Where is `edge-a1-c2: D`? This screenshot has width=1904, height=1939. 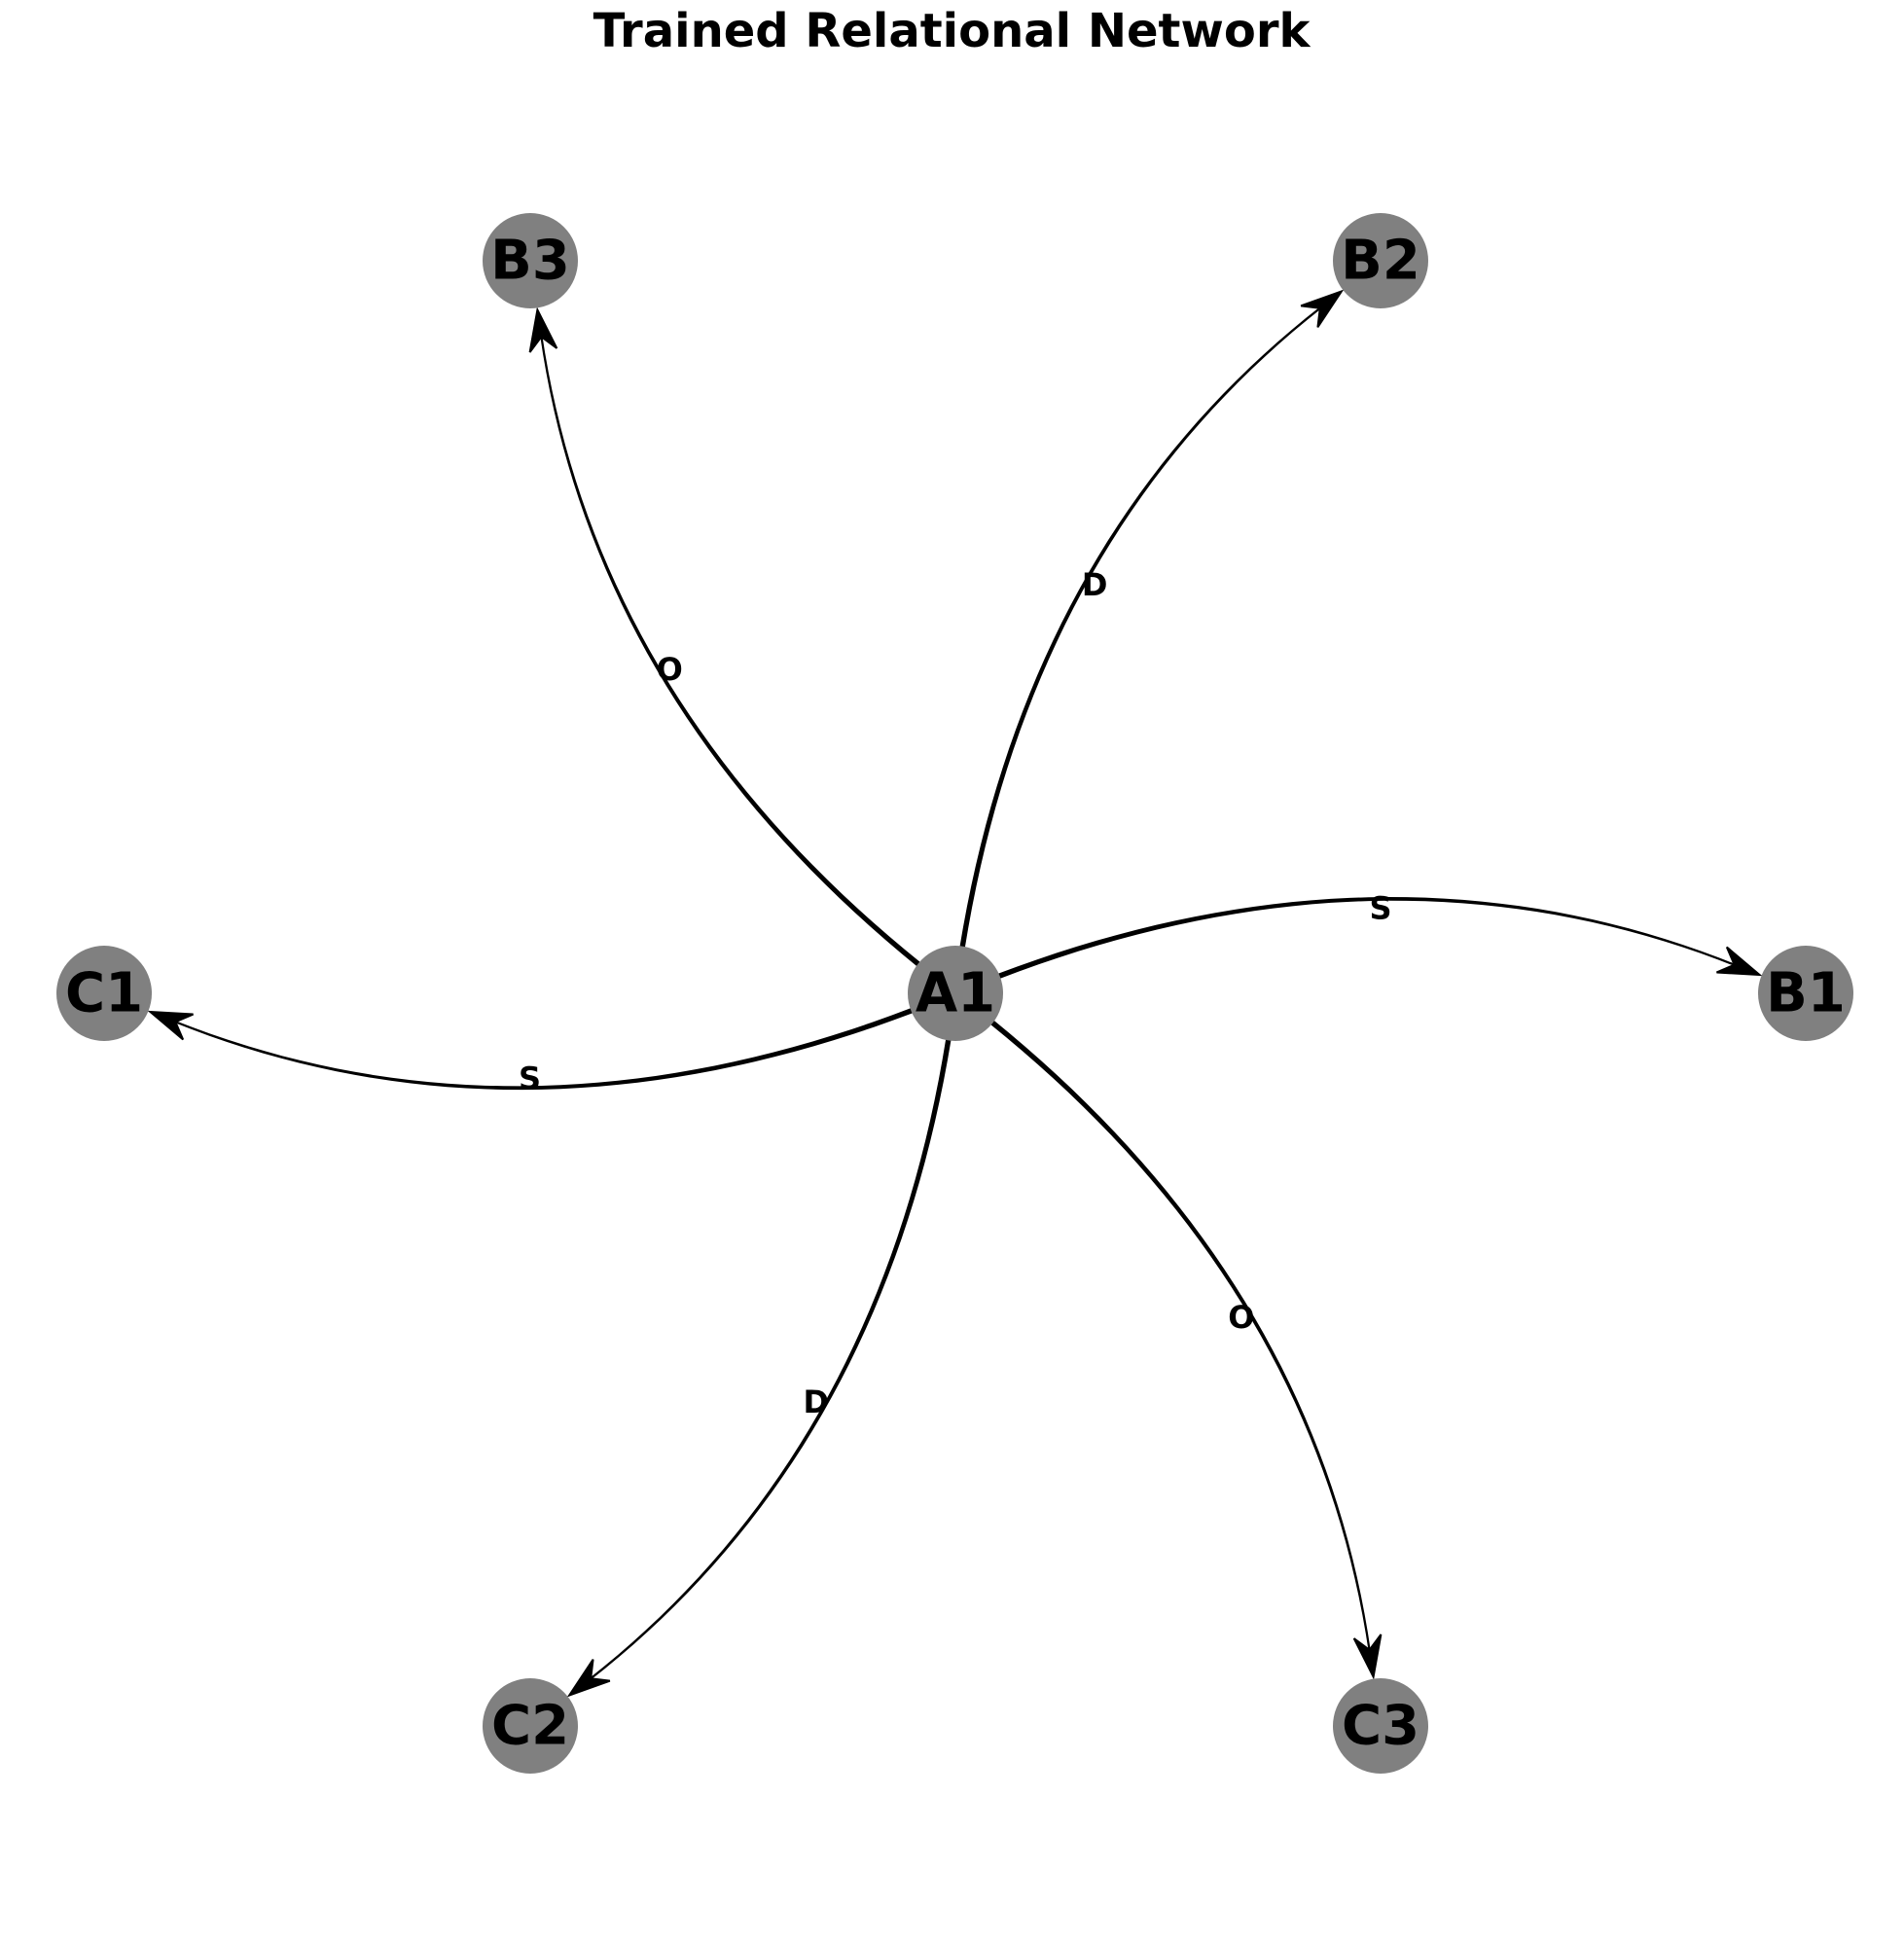 edge-a1-c2: D is located at coordinates (760, 1357).